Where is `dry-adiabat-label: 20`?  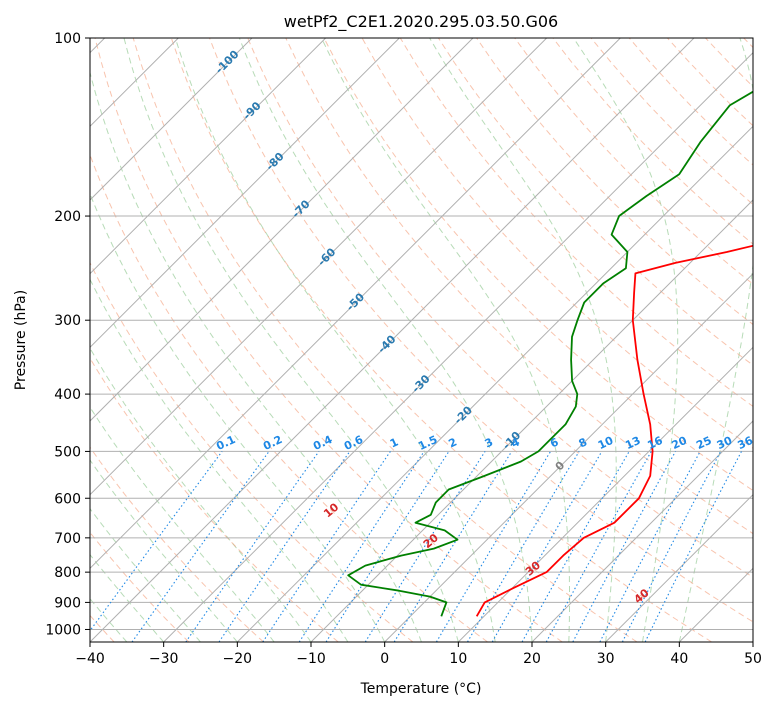
dry-adiabat-label: 20 is located at coordinates (431, 541).